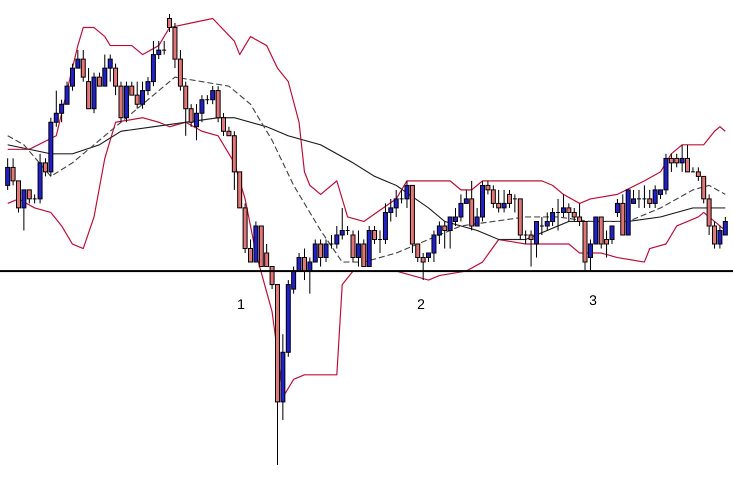  What do you see at coordinates (421, 304) in the screenshot?
I see `annotation: 2` at bounding box center [421, 304].